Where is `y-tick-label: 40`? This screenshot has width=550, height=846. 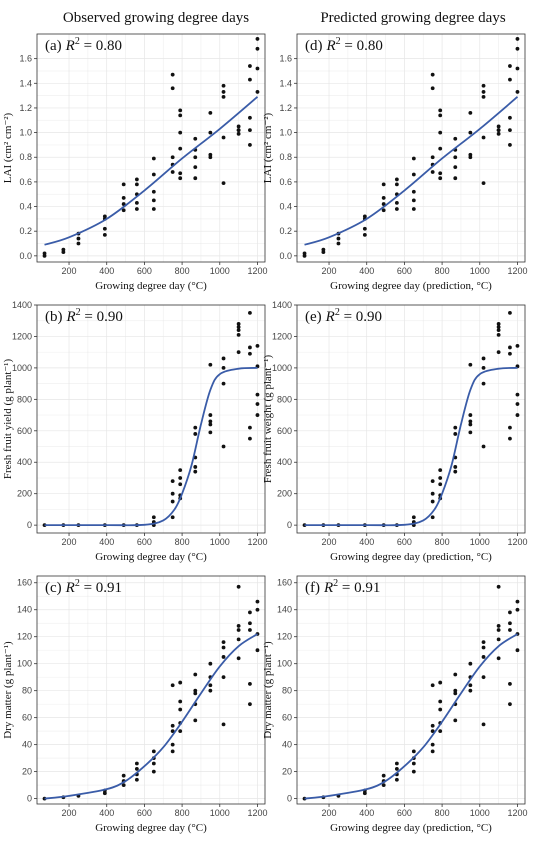
y-tick-label: 40 is located at coordinates (27, 745).